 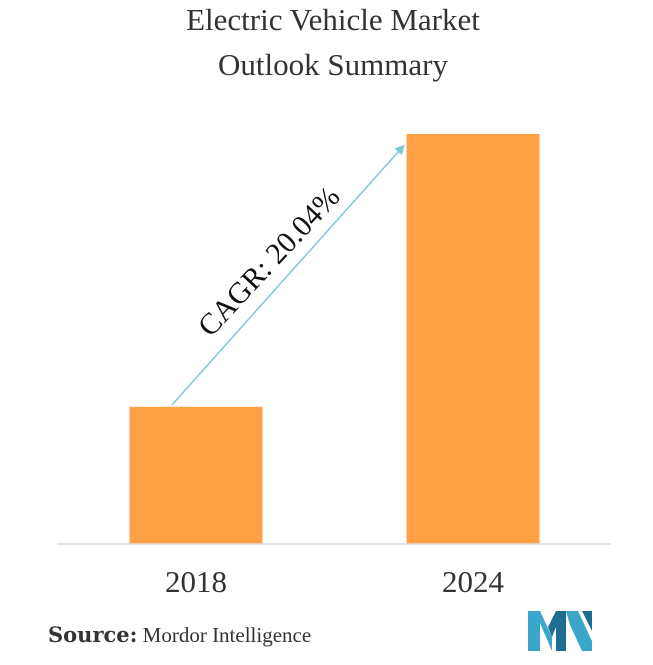 What do you see at coordinates (93, 634) in the screenshot?
I see `source-label: Source:` at bounding box center [93, 634].